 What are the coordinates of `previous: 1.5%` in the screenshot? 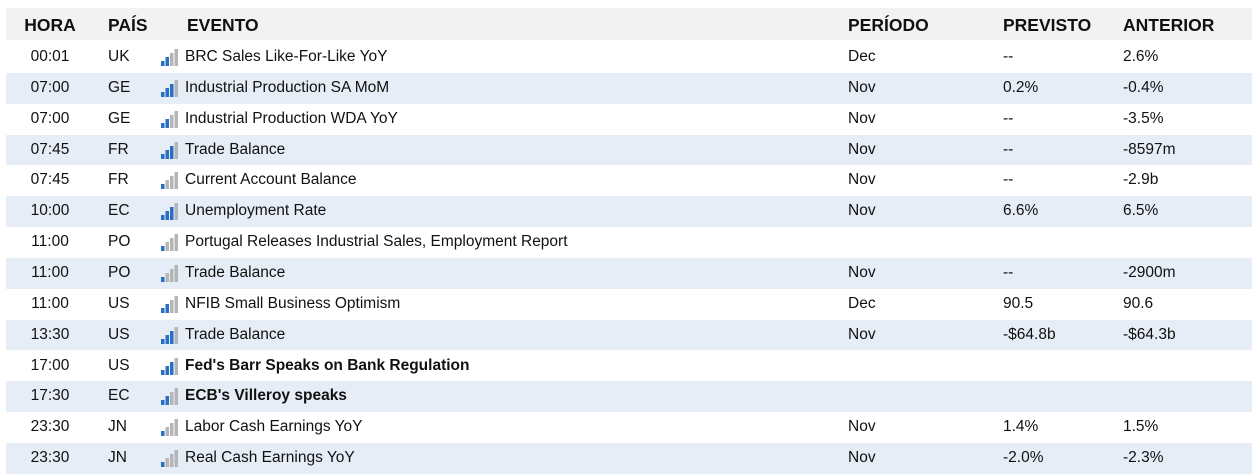 It's located at (1141, 427).